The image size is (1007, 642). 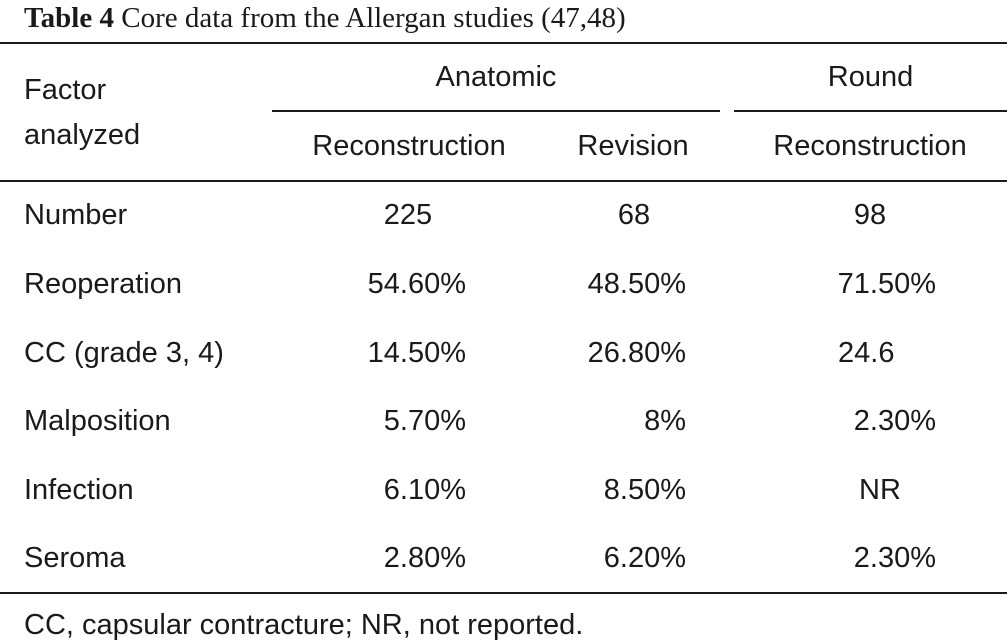 What do you see at coordinates (69, 18) in the screenshot?
I see `table-caption-label: Table 4` at bounding box center [69, 18].